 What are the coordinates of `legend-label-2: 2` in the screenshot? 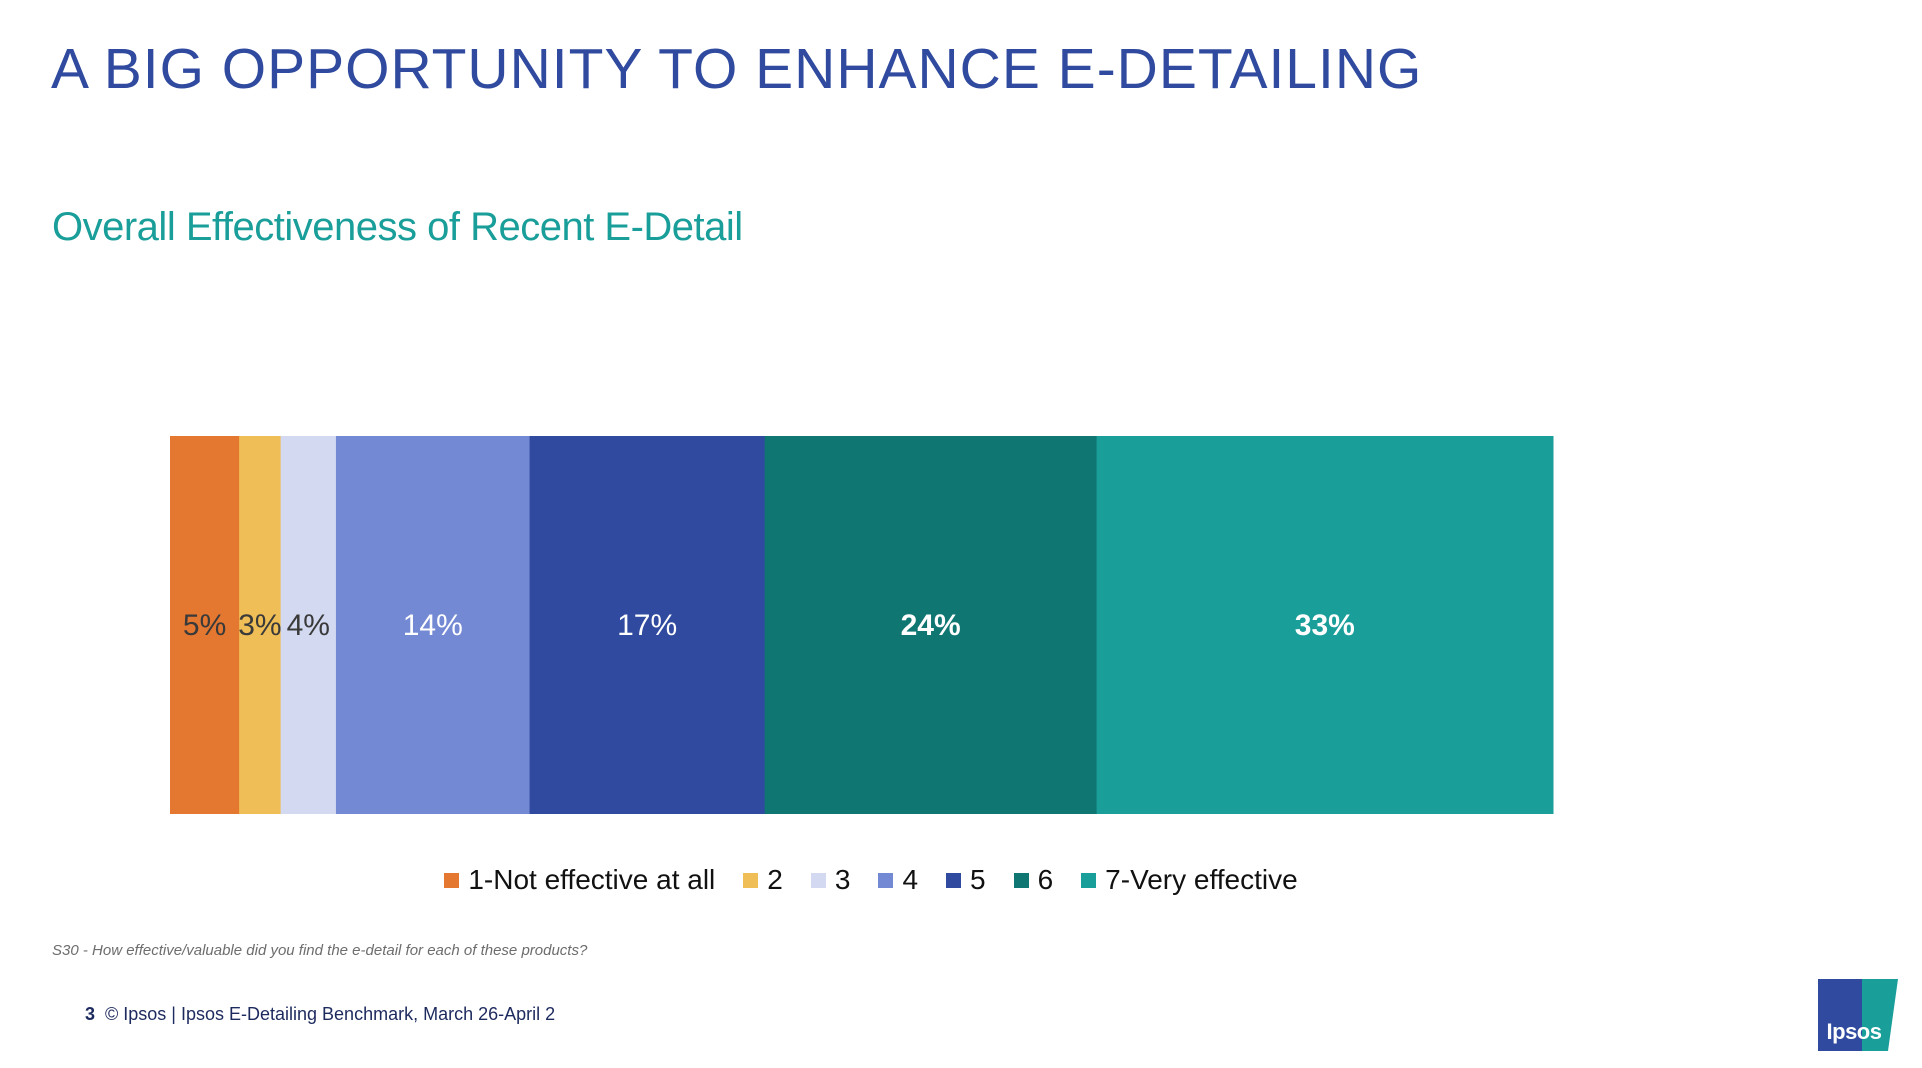 It's located at (775, 879).